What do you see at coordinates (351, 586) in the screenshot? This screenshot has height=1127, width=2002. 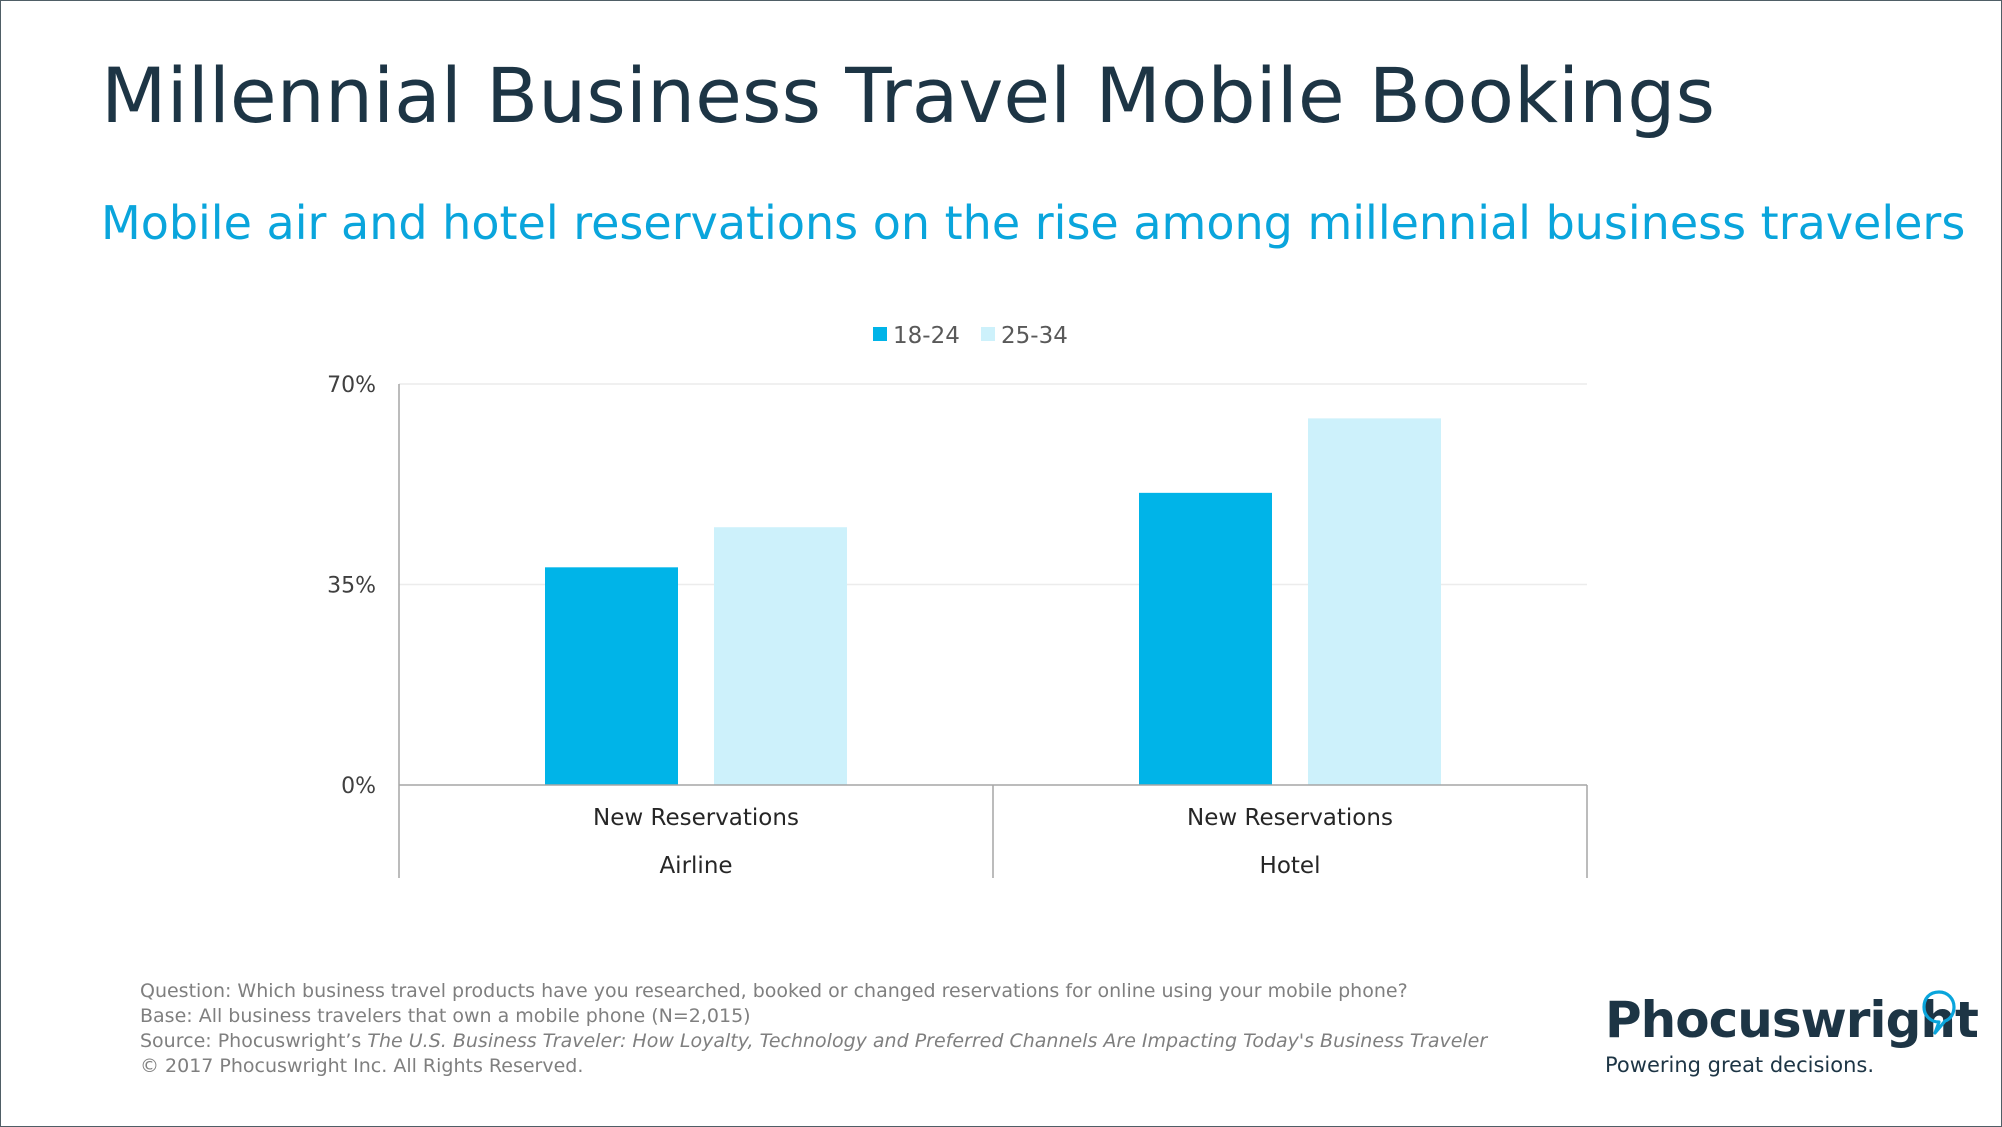 I see `y-tick-label: 35%` at bounding box center [351, 586].